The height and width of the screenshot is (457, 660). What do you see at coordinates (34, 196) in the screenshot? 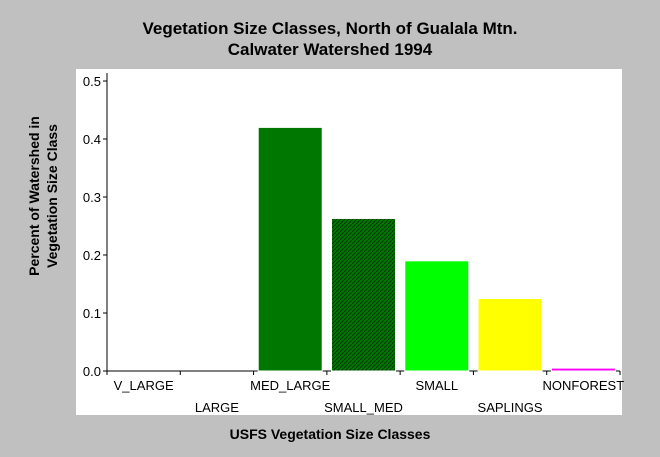
I see `y-axis-label-line1: Percent of Watershed in` at bounding box center [34, 196].